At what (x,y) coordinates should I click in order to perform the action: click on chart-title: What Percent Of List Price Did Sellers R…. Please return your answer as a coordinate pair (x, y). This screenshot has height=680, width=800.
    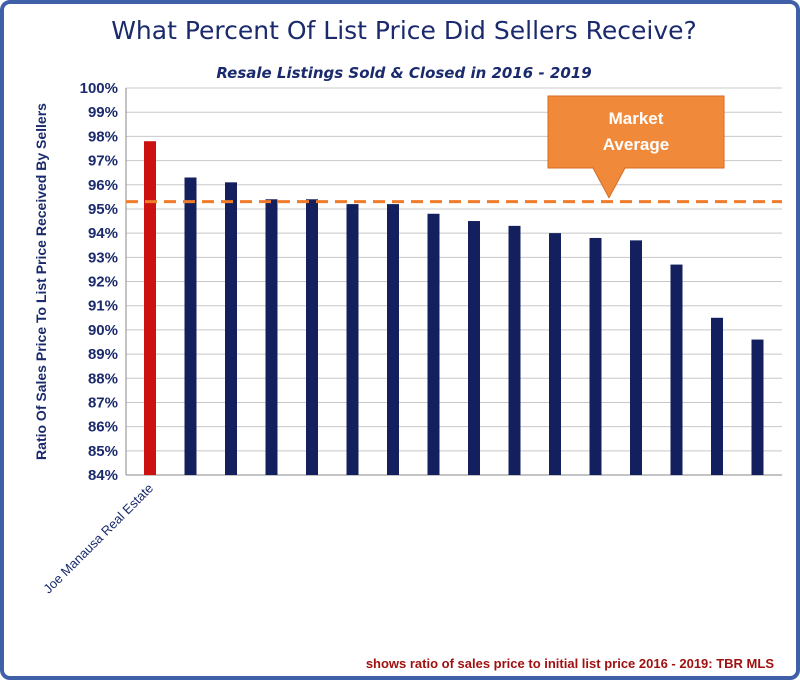
    Looking at the image, I should click on (404, 30).